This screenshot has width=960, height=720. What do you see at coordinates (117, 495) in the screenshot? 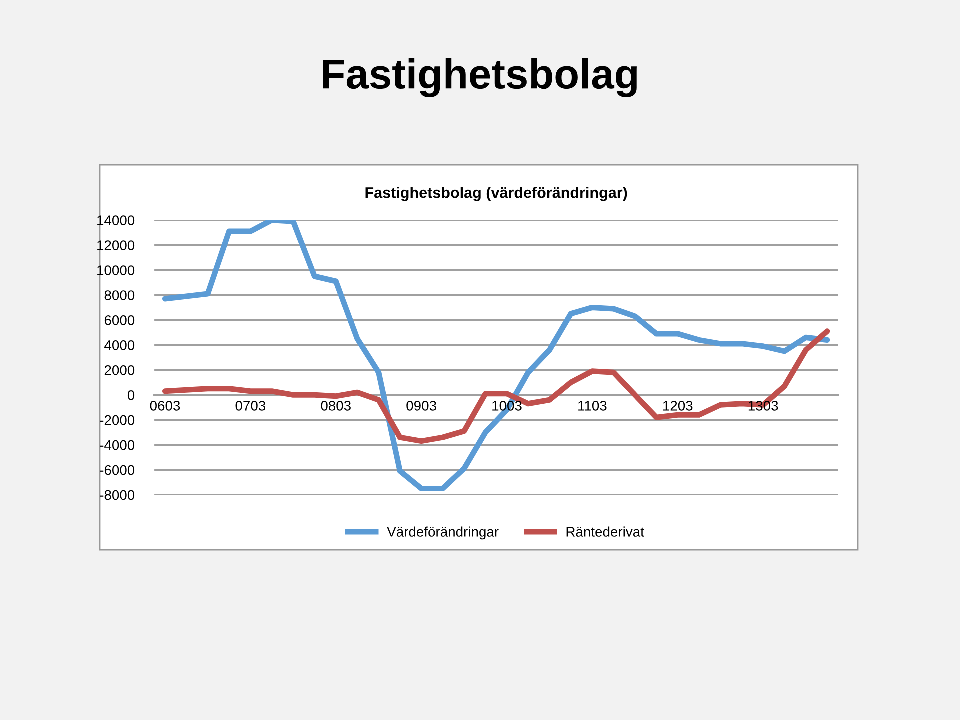
I see `y-tick-label: -8000` at bounding box center [117, 495].